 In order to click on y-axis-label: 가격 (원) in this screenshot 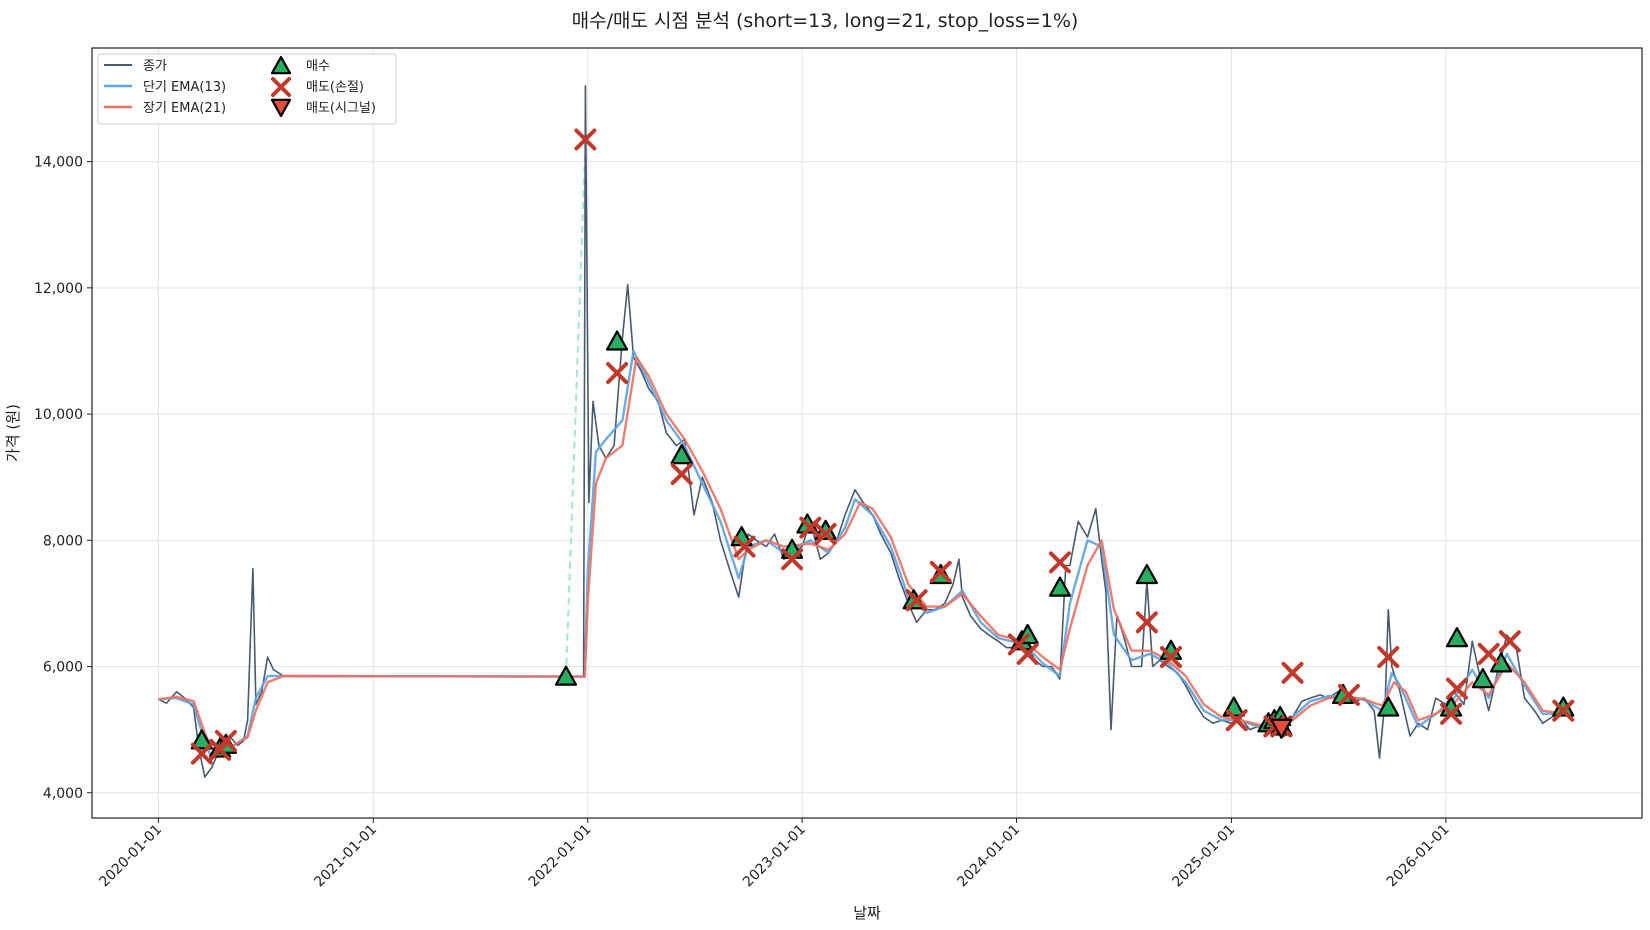, I will do `click(13, 433)`.